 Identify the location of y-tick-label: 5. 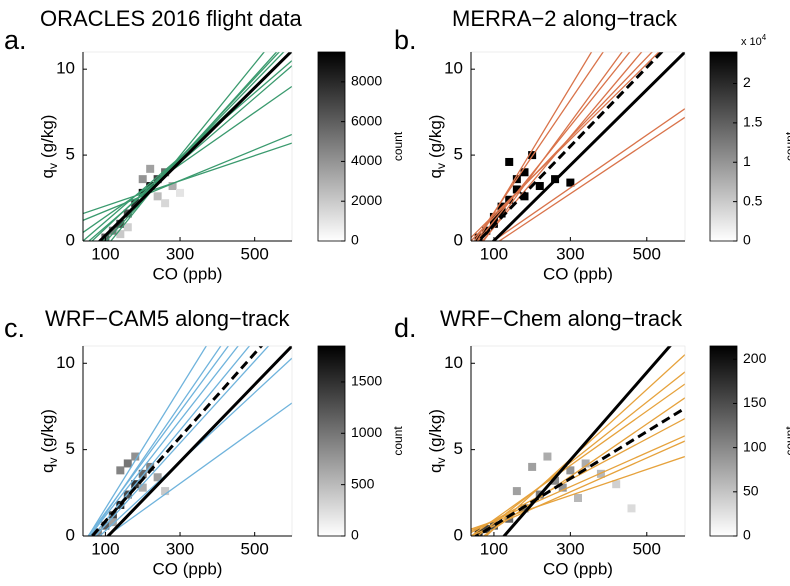
(458, 448).